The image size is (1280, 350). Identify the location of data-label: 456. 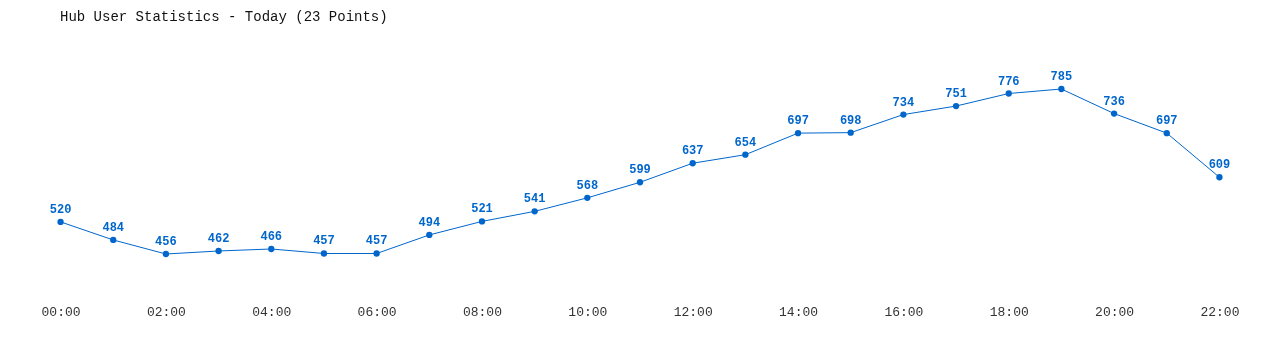
(166, 242).